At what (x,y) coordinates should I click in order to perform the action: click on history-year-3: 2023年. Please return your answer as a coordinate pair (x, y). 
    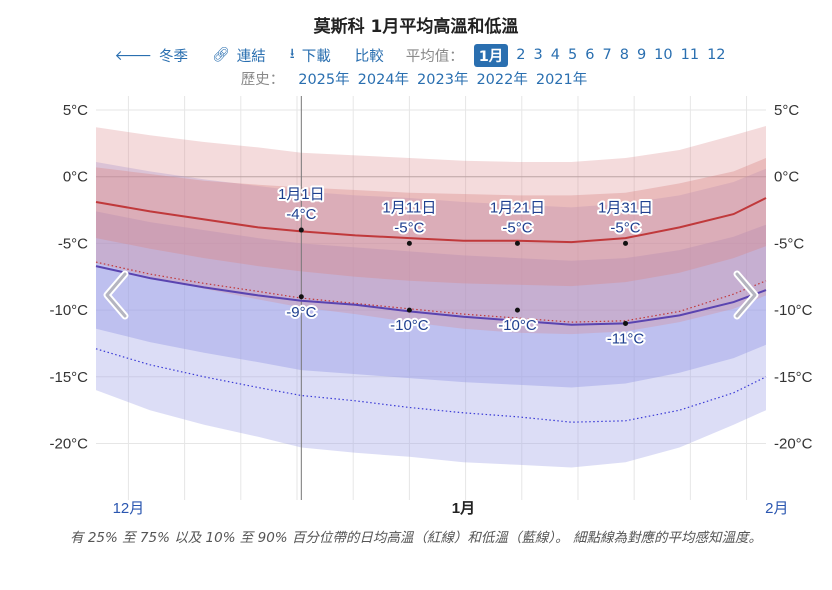
    Looking at the image, I should click on (443, 80).